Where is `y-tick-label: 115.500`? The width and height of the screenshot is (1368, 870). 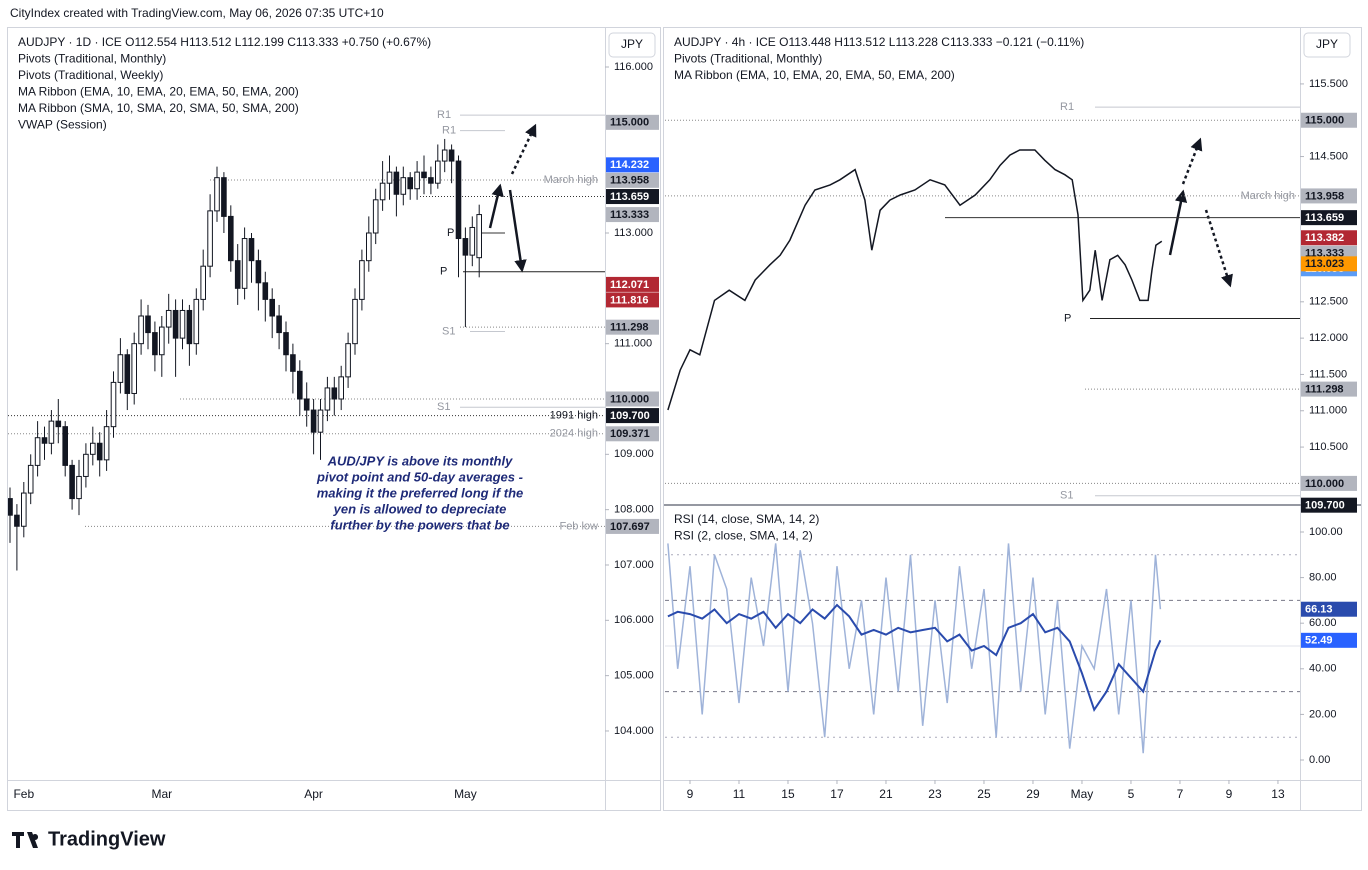
y-tick-label: 115.500 is located at coordinates (1328, 84).